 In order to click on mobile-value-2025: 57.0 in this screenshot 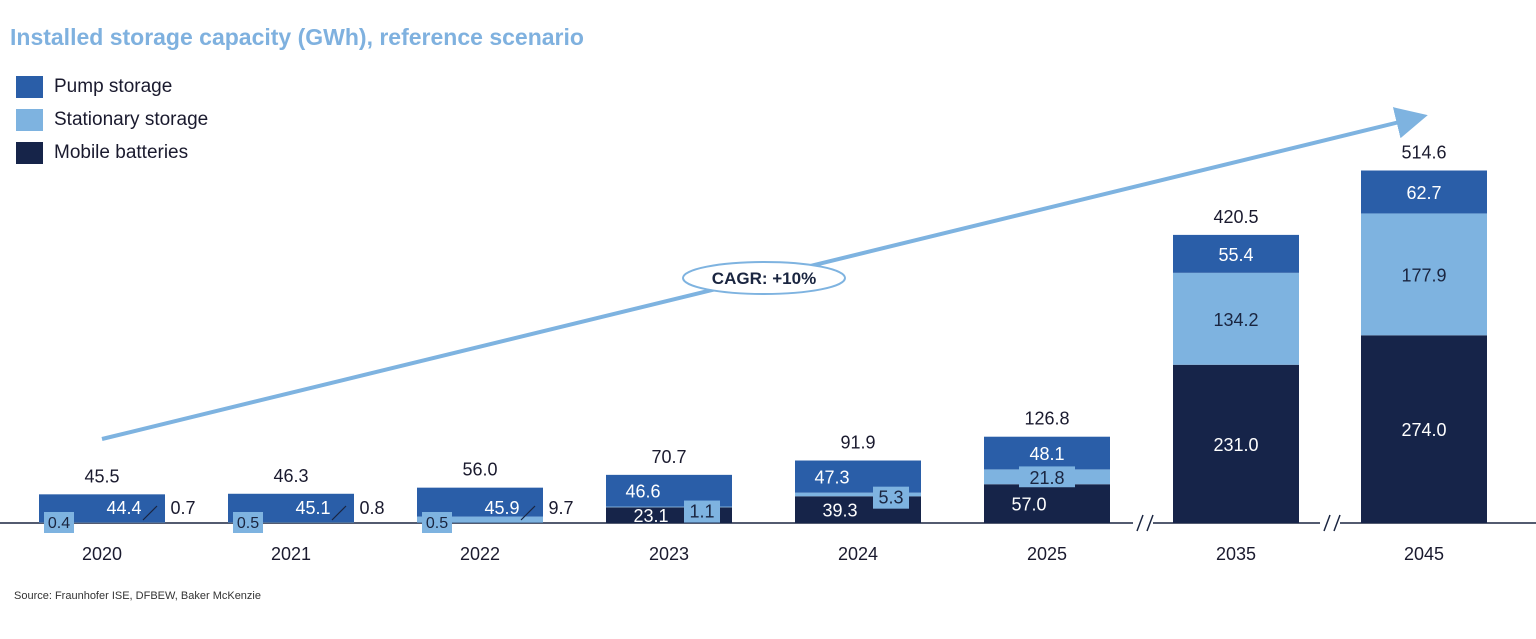, I will do `click(1028, 505)`.